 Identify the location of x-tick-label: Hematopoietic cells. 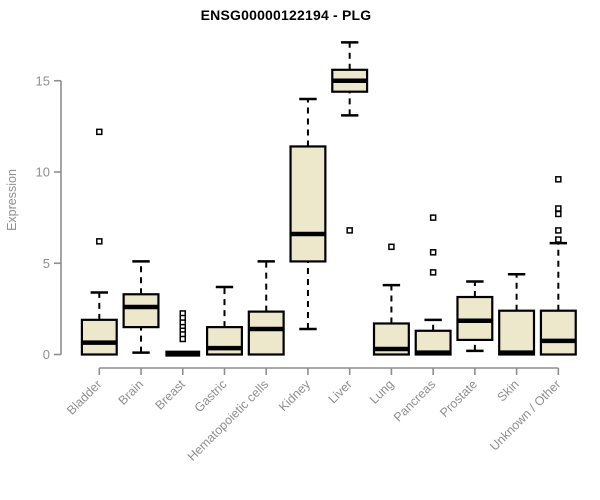
(228, 420).